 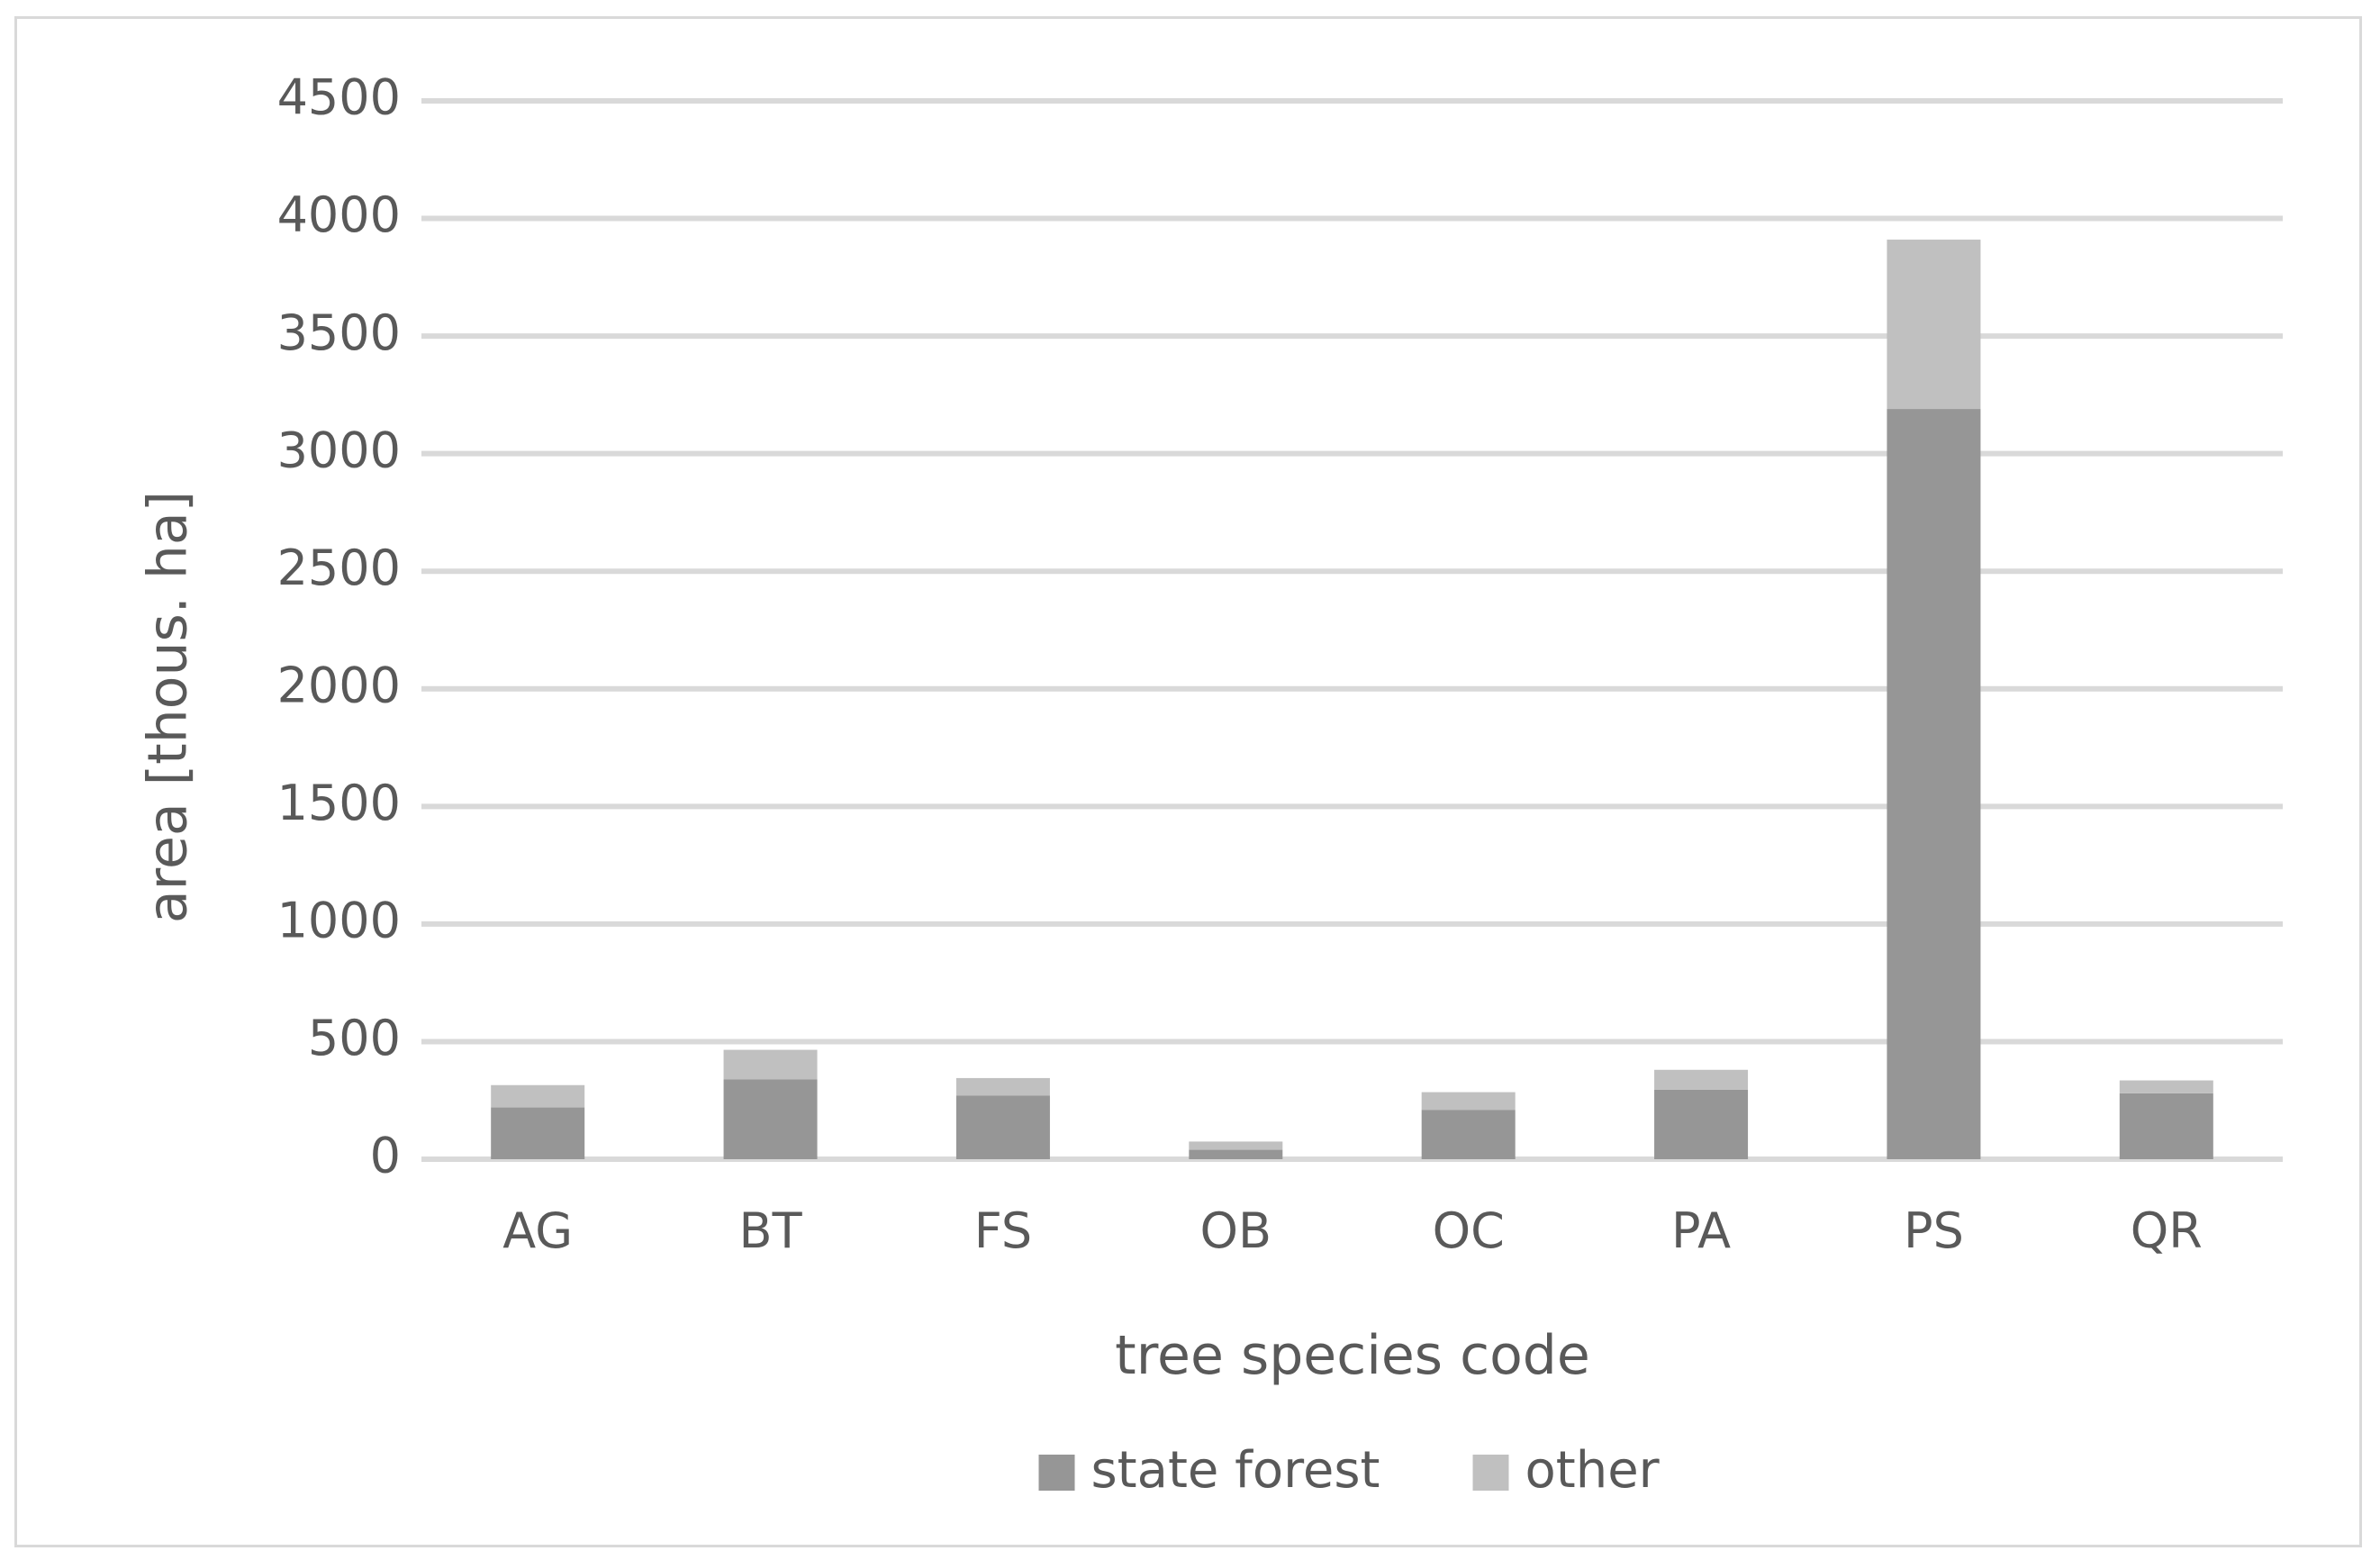 What do you see at coordinates (1352, 1355) in the screenshot?
I see `x-axis-title: tree species code` at bounding box center [1352, 1355].